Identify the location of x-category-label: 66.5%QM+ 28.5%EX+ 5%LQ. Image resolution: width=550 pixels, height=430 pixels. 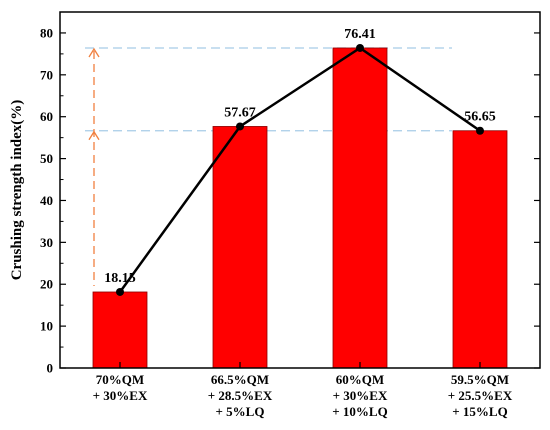
(240, 395).